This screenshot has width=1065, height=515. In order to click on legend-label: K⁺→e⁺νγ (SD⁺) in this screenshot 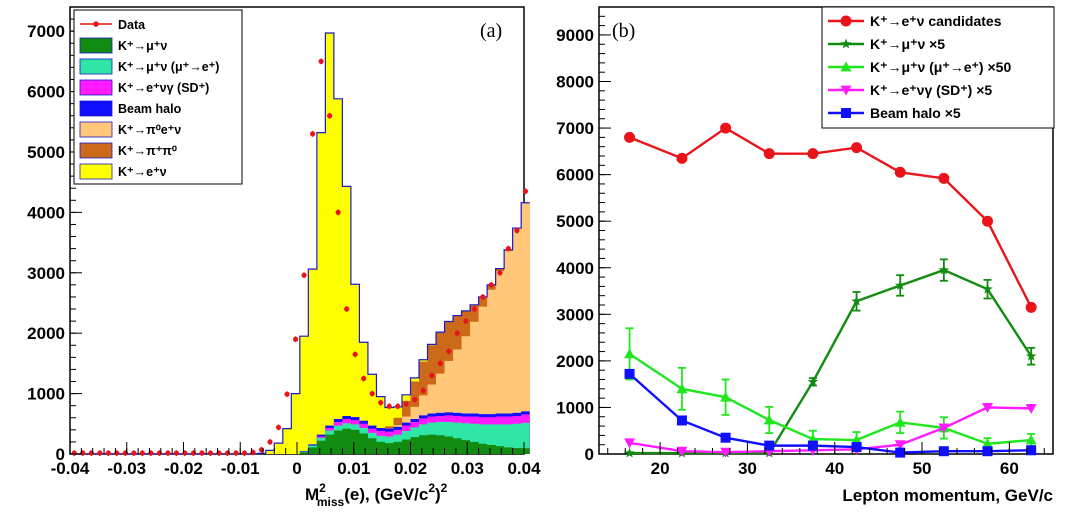, I will do `click(163, 88)`.